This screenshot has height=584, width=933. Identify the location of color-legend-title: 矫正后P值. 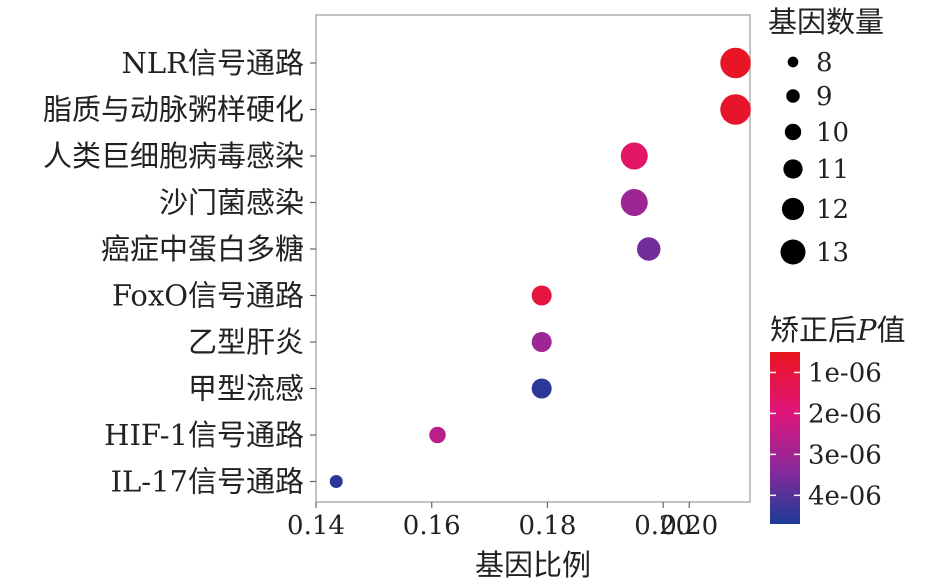
(838, 330).